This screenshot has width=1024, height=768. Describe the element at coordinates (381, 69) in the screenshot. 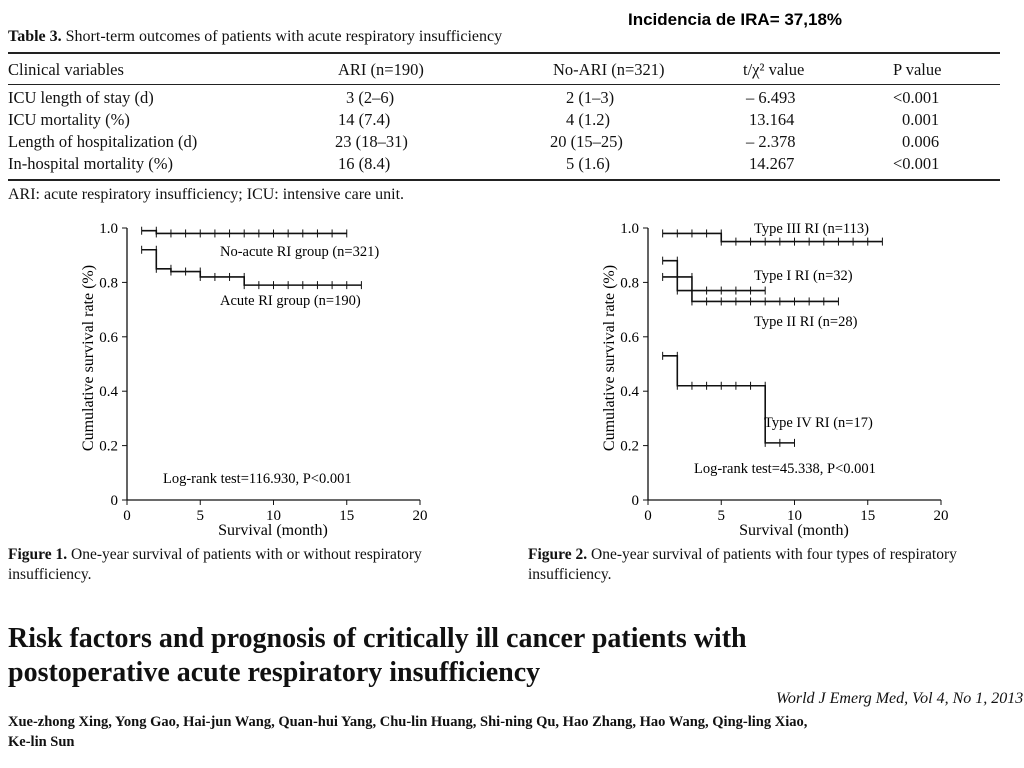

I see `table-header: ARI (n=190)` at that location.